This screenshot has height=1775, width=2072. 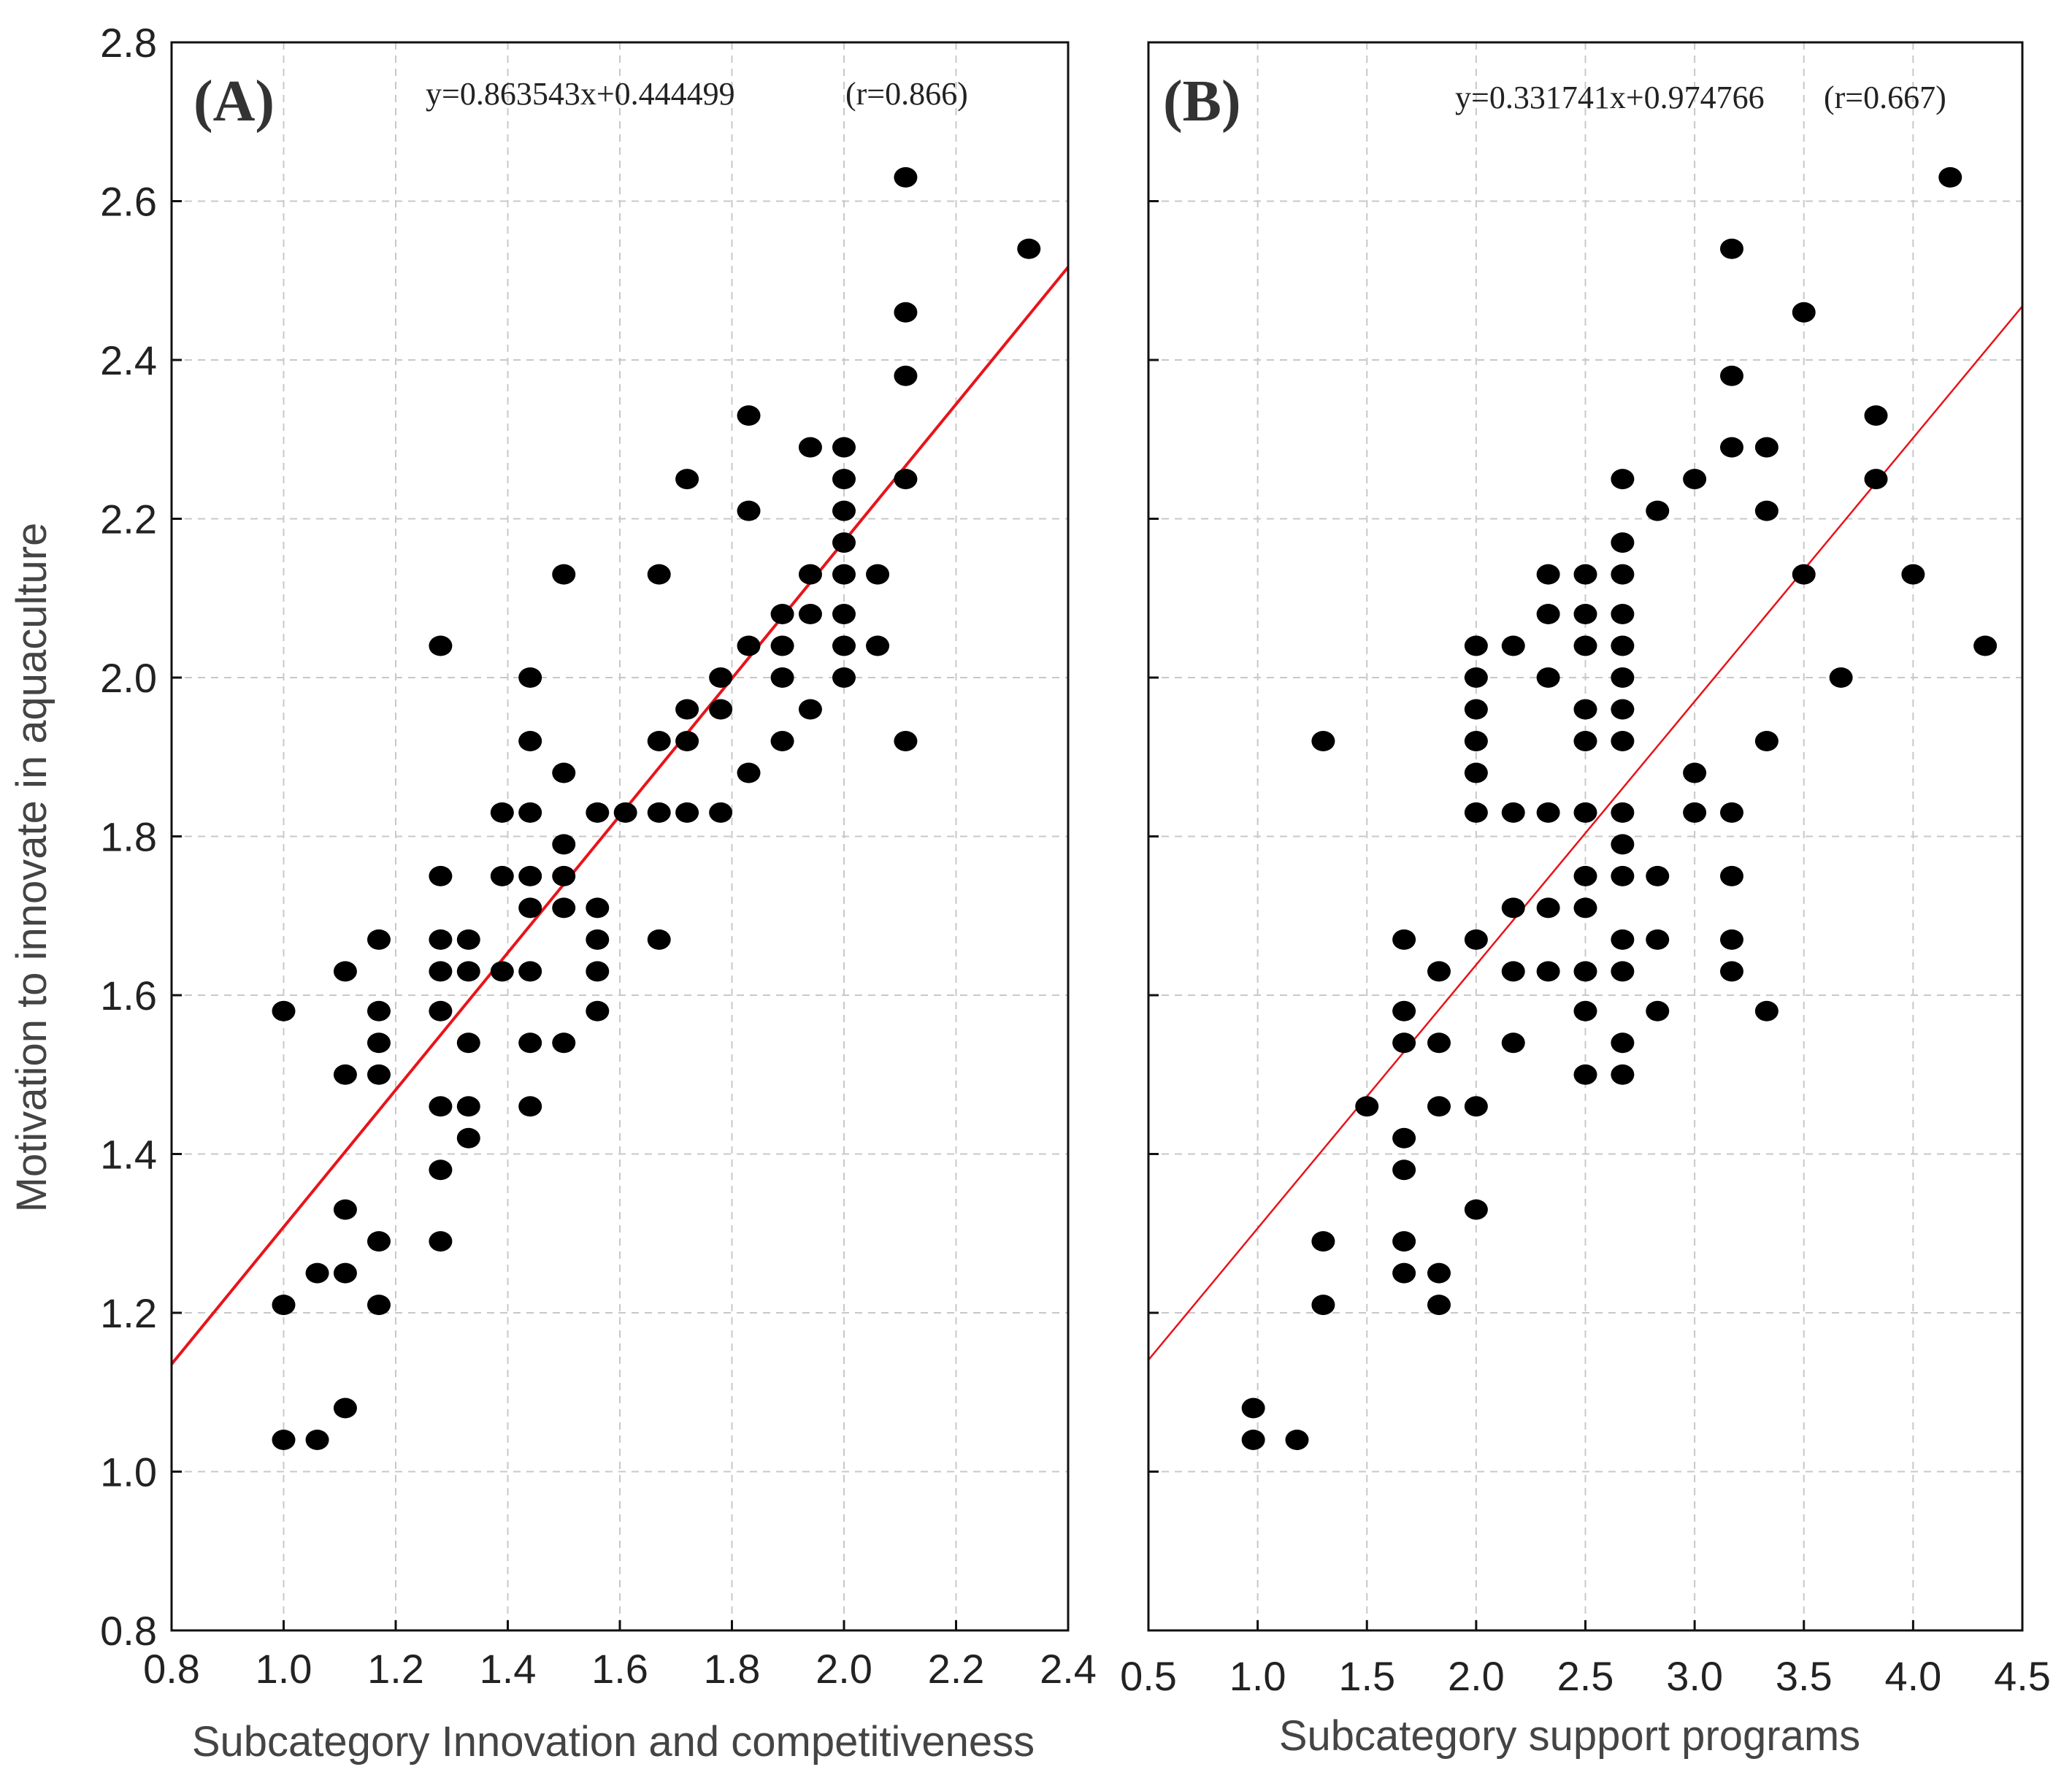 What do you see at coordinates (1610, 98) in the screenshot?
I see `panel-b-equation: y=0.331741x+0.974766` at bounding box center [1610, 98].